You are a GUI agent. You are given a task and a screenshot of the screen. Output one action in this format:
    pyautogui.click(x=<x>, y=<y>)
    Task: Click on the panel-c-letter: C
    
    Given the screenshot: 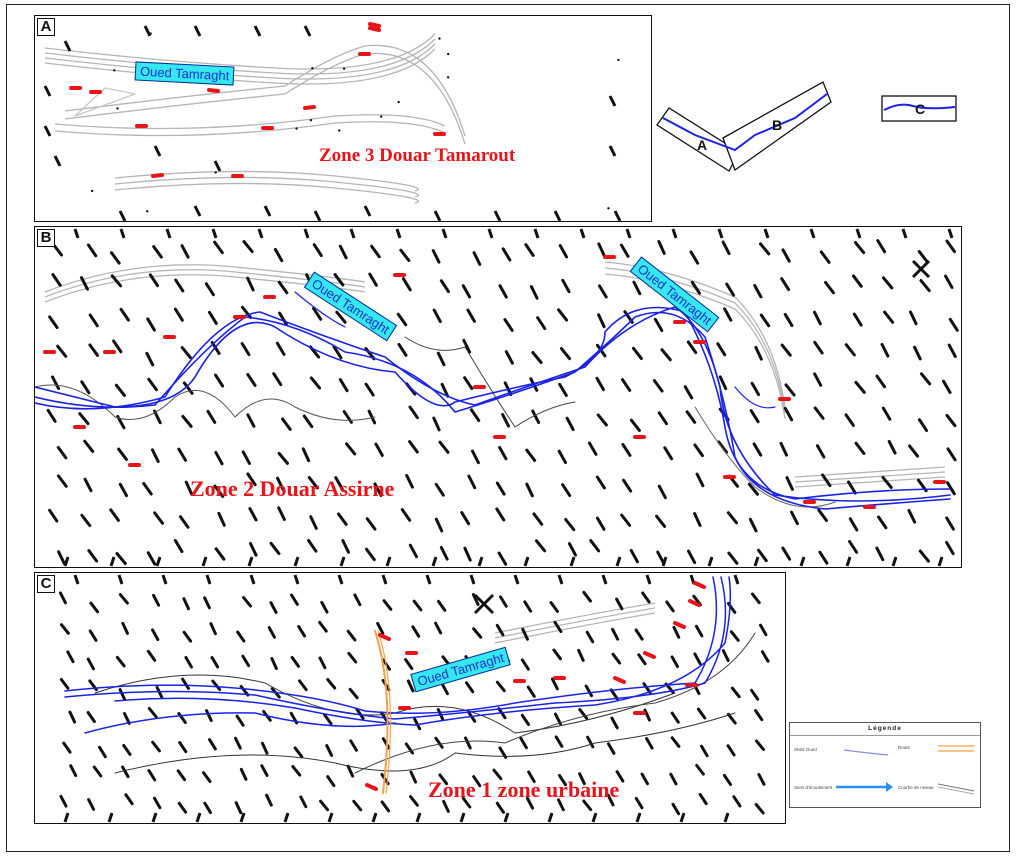 What is the action you would take?
    pyautogui.click(x=46, y=584)
    